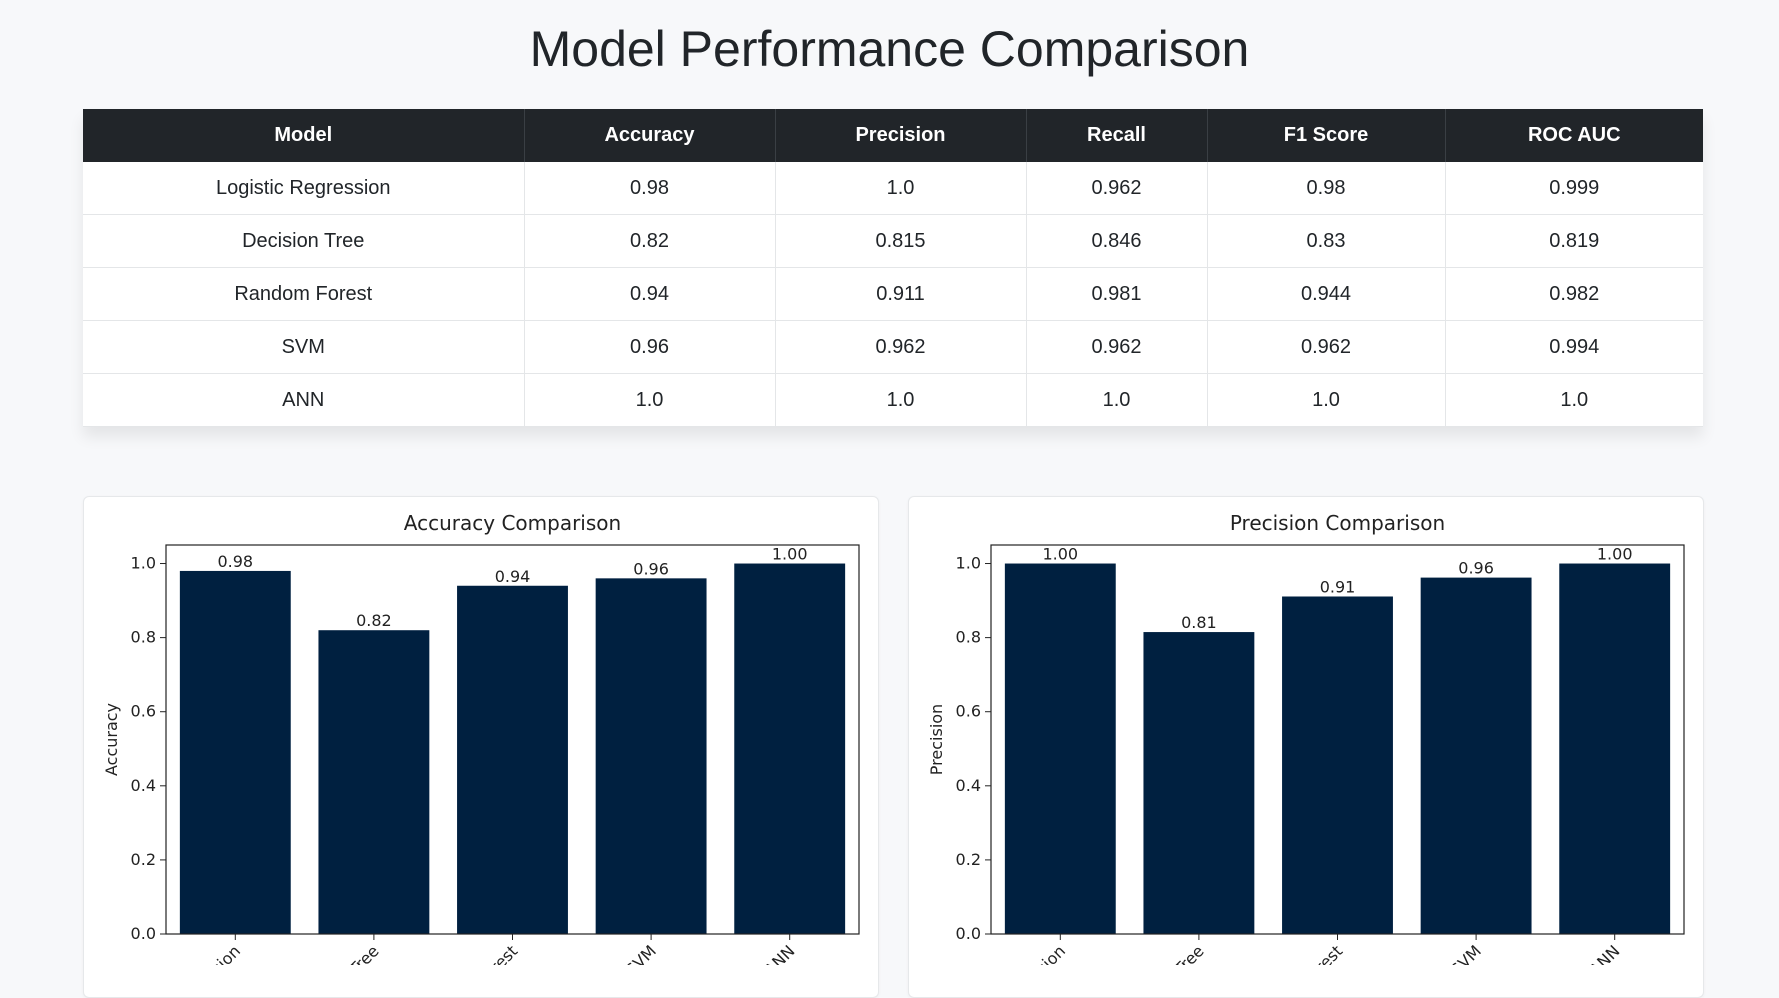  I want to click on cell-f1-score: 0.98, so click(1326, 188).